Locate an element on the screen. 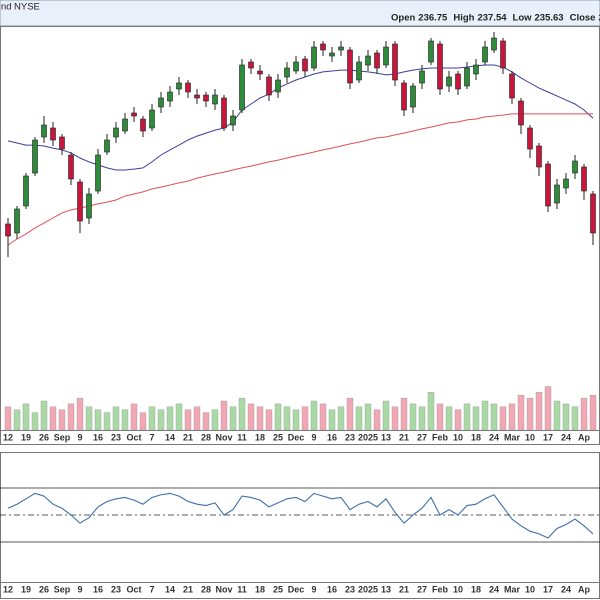 The height and width of the screenshot is (600, 600). quote-label: Open is located at coordinates (403, 18).